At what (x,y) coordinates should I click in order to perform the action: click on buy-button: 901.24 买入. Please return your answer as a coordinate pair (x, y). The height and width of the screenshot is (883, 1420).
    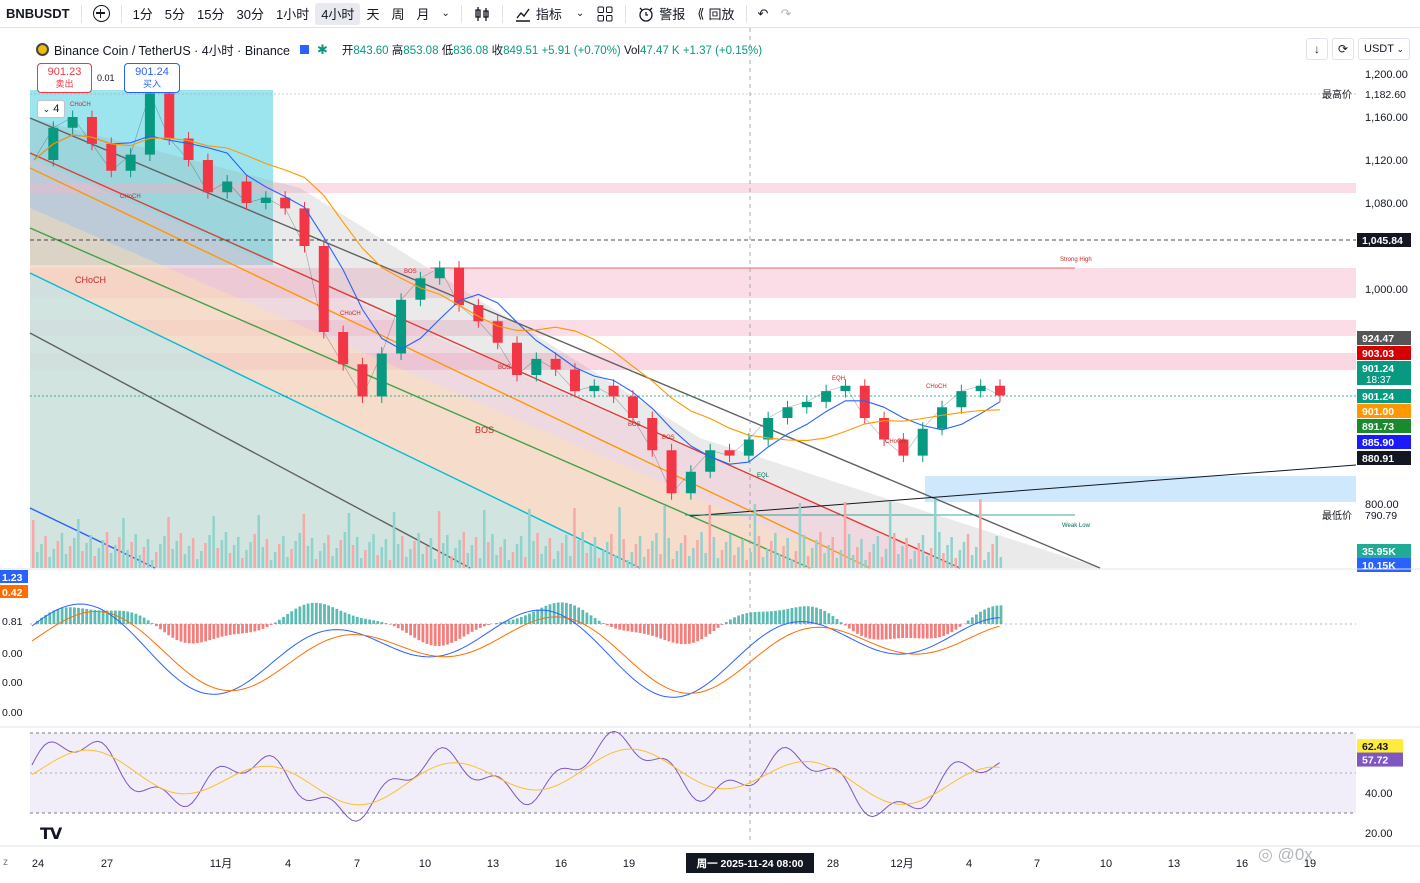
    Looking at the image, I should click on (152, 78).